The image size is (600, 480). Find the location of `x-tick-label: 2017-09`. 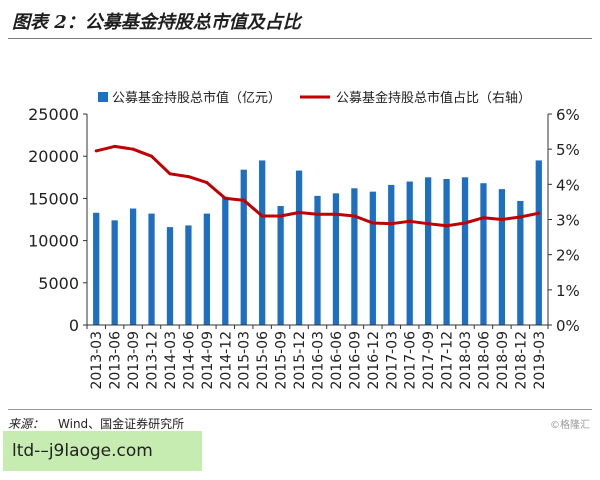

x-tick-label: 2017-09 is located at coordinates (429, 360).